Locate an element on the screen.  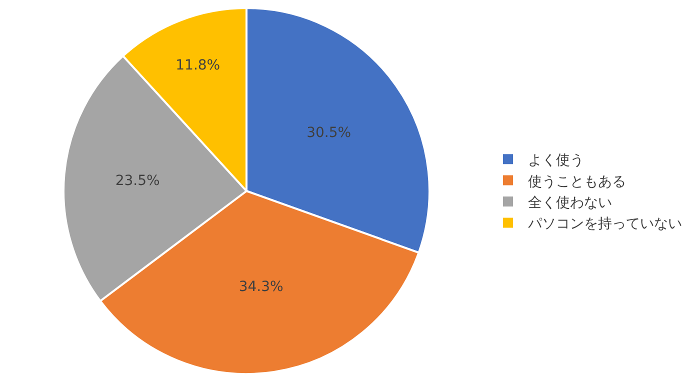
legend-label: よく使う is located at coordinates (556, 160).